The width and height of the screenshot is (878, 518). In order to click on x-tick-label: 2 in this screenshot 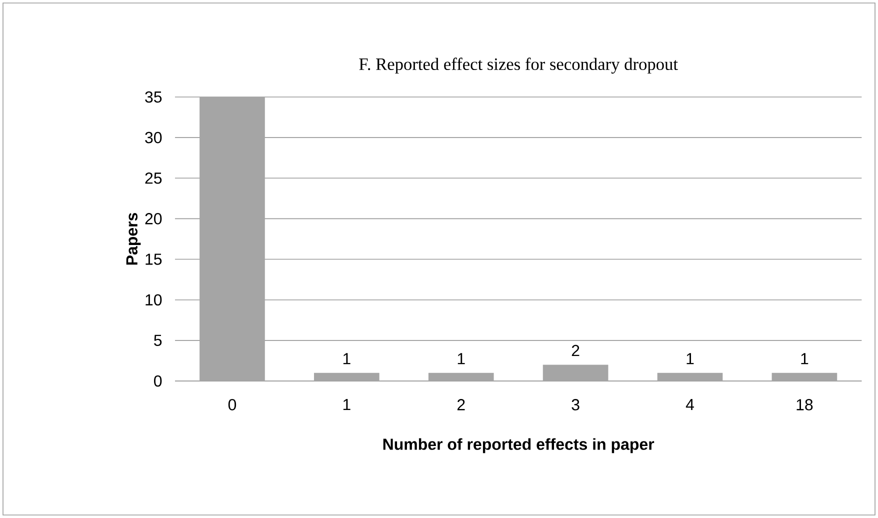, I will do `click(461, 404)`.